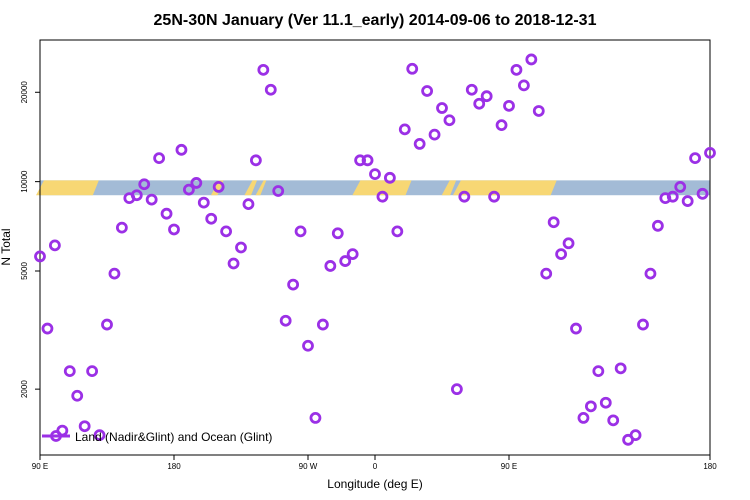 This screenshot has height=500, width=750. I want to click on x-axis-ticks: 90 E 180 90 W 0 90 E 180, so click(374, 463).